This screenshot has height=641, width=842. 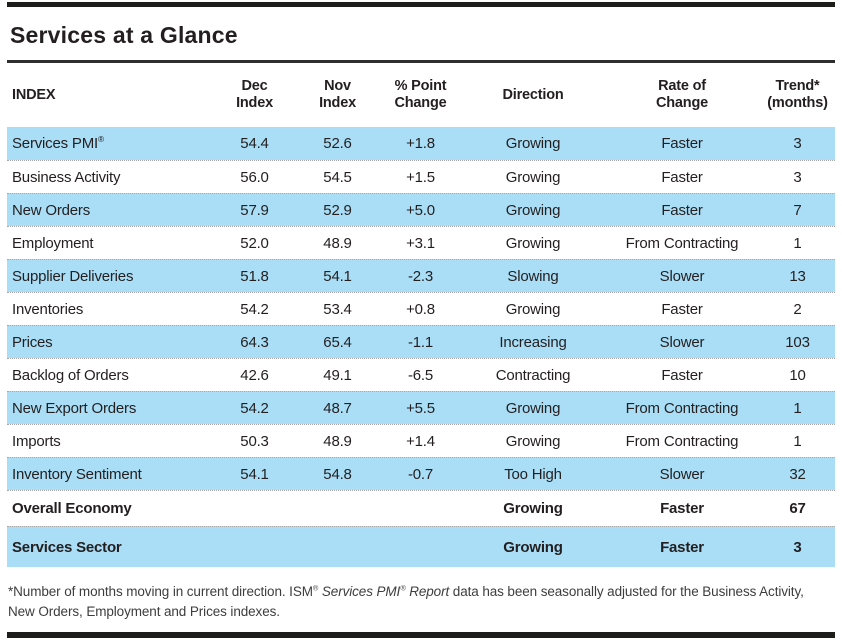 I want to click on table-row-overall-economy: Overall Economy Growing Faster 67, so click(x=421, y=508).